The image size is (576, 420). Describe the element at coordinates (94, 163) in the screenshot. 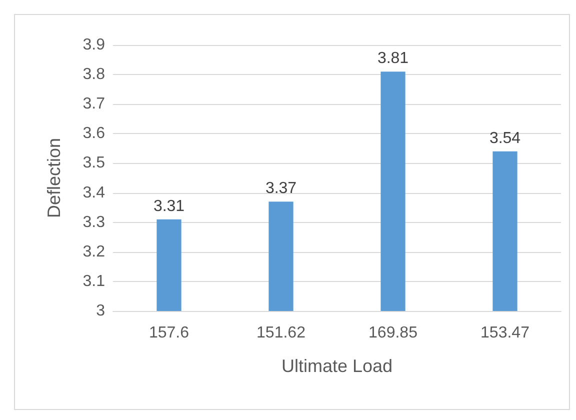

I see `y-tick-label: 3.5` at that location.